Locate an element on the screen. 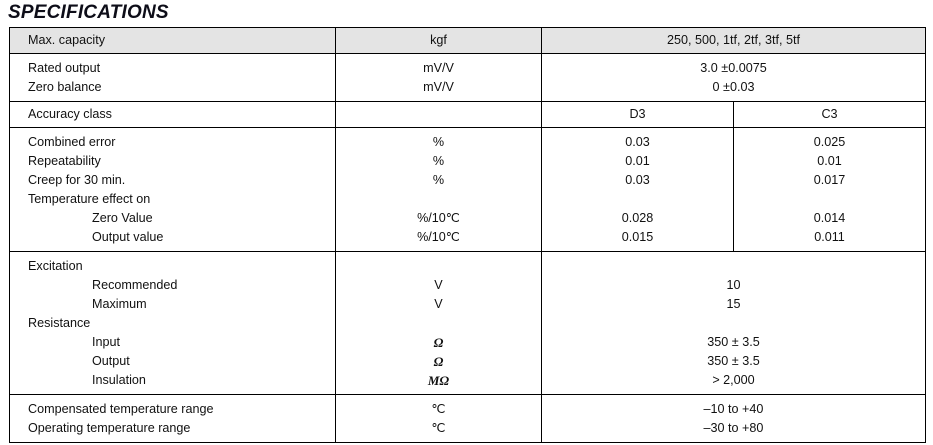 Image resolution: width=933 pixels, height=445 pixels. unit-temperature-effect-on is located at coordinates (438, 199).